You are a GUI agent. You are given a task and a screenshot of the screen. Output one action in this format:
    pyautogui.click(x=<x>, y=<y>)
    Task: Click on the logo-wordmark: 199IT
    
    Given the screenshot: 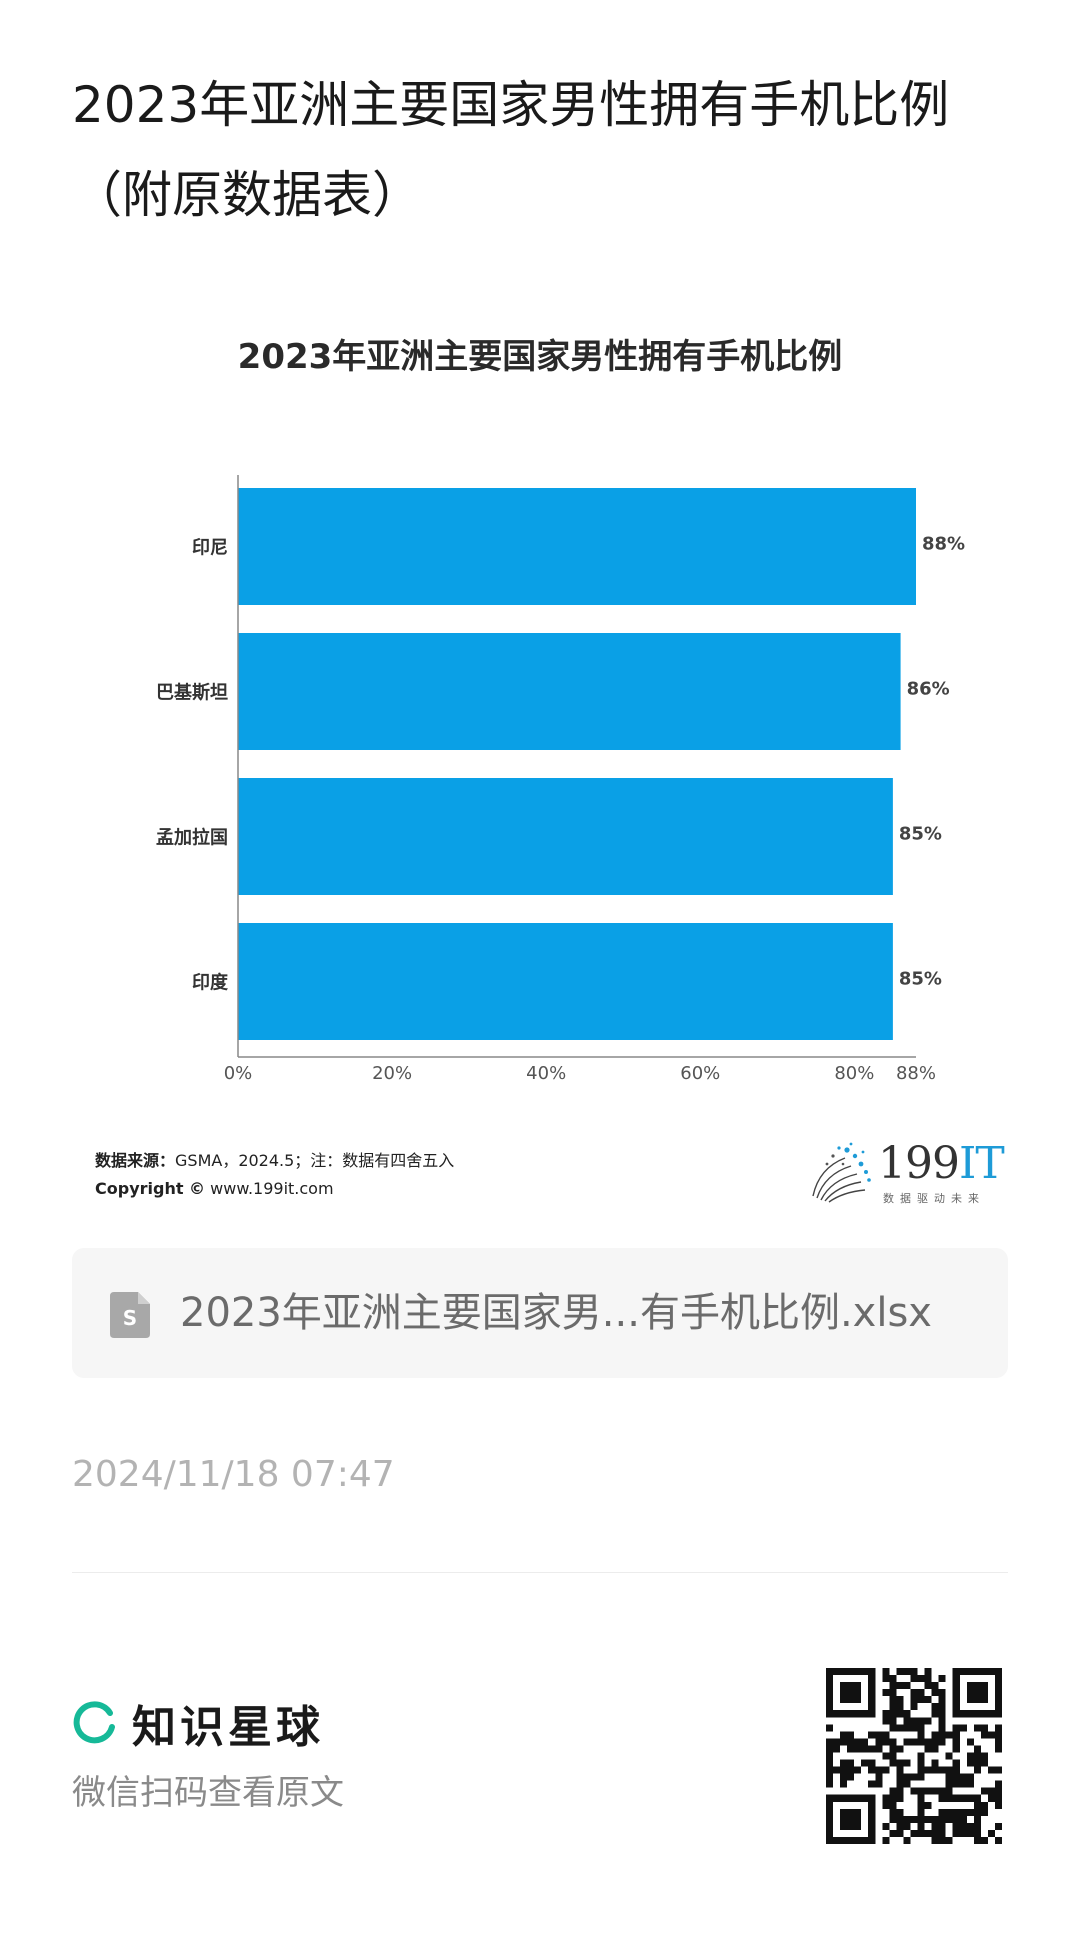 What is the action you would take?
    pyautogui.click(x=941, y=1163)
    